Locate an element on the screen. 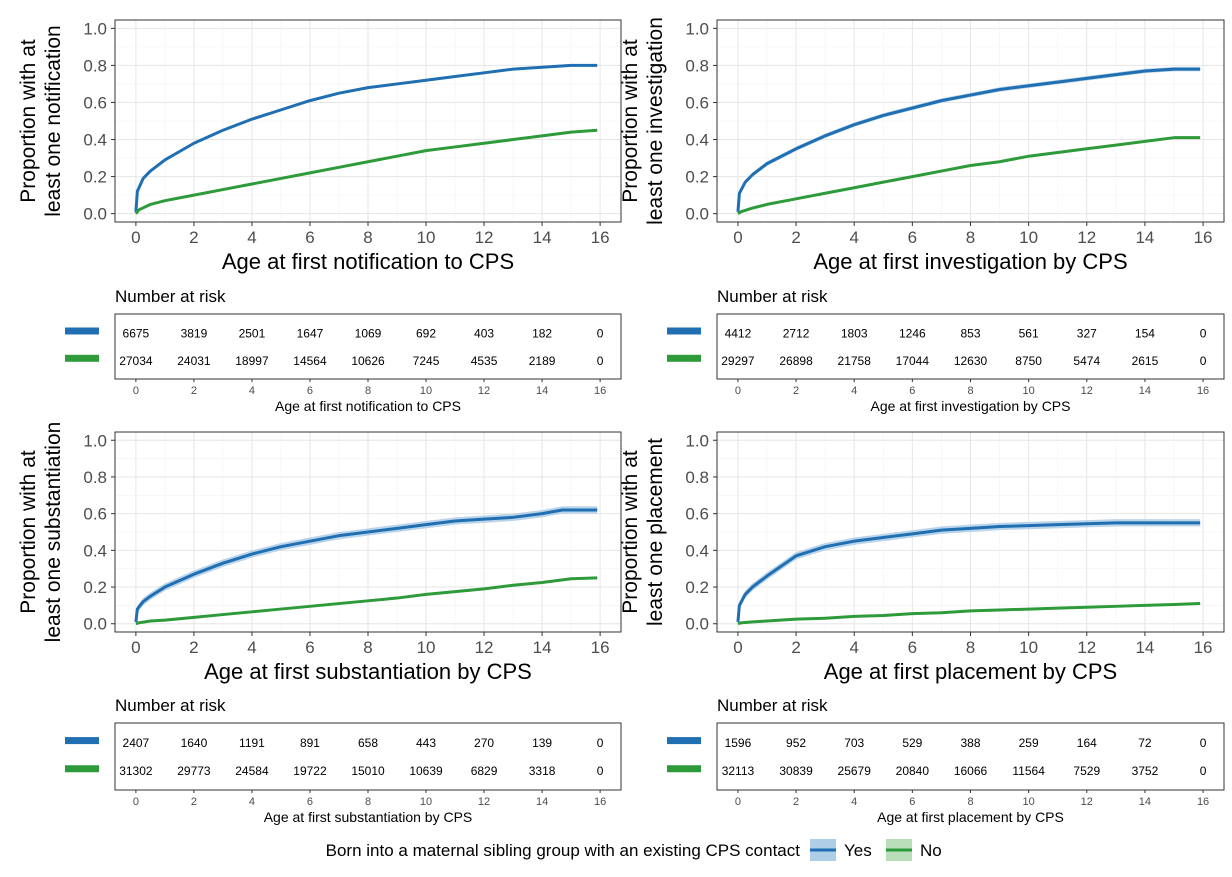 The height and width of the screenshot is (877, 1232). risk-count-yes: 658 is located at coordinates (368, 743).